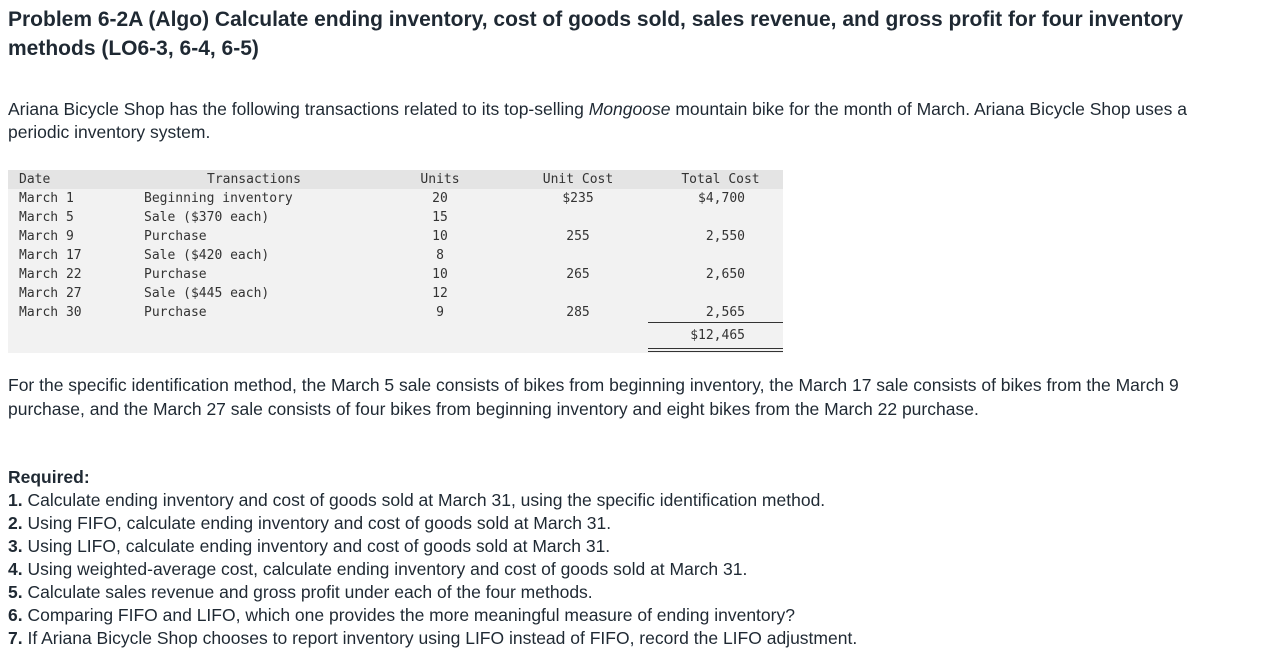 The image size is (1271, 658). What do you see at coordinates (50, 293) in the screenshot?
I see `row-date: March 27` at bounding box center [50, 293].